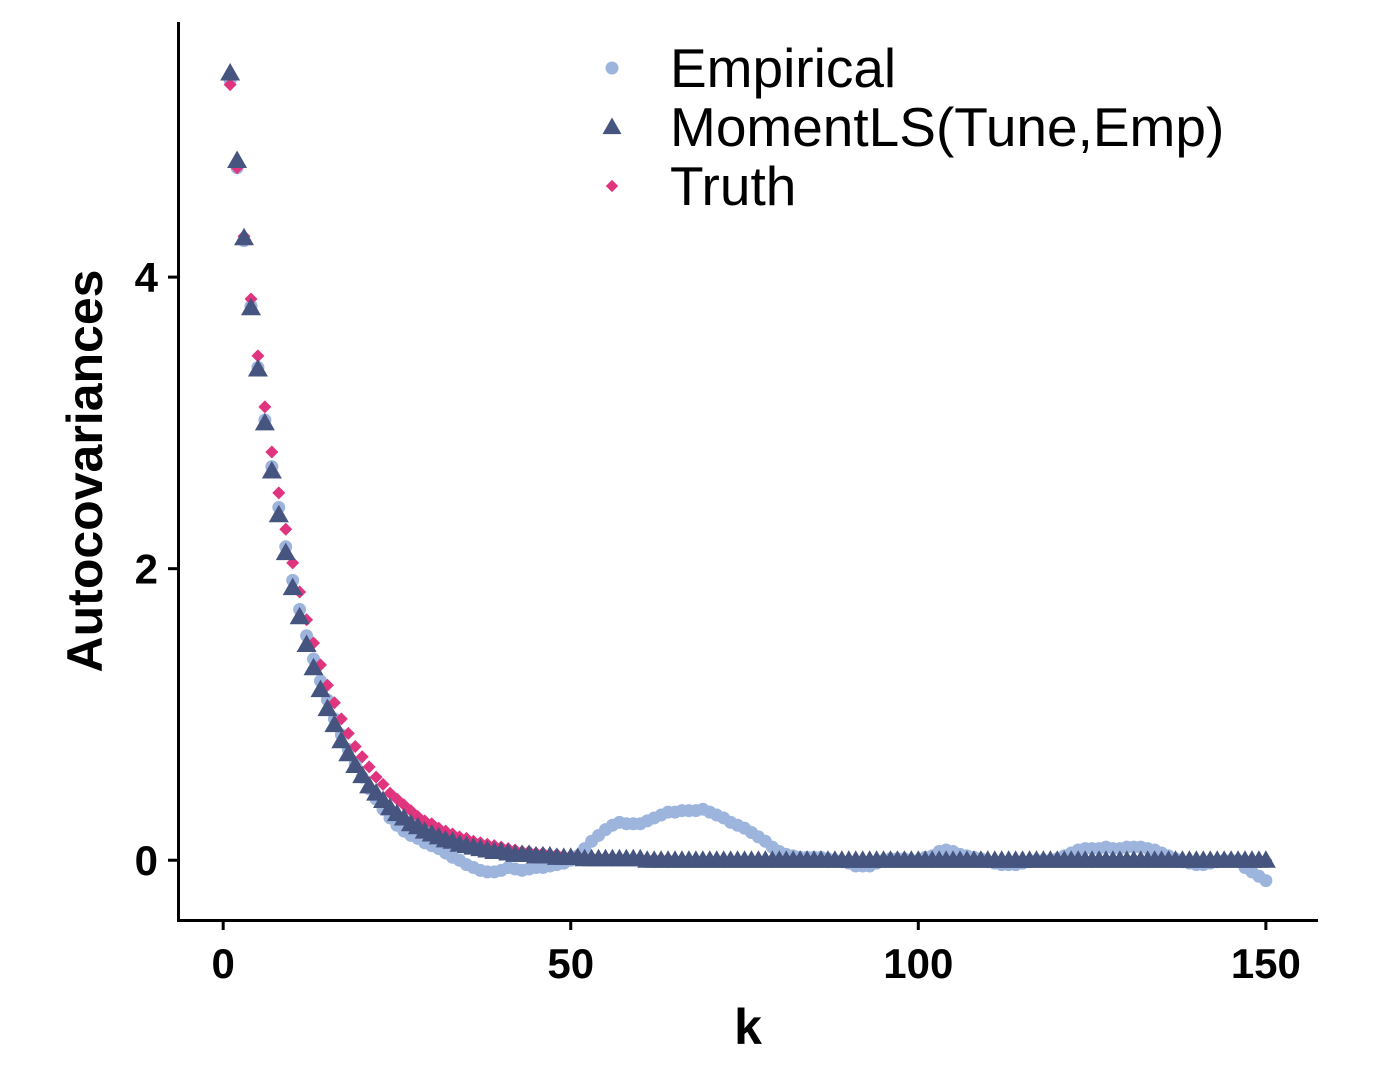  I want to click on y-ticks: 0 2 4, so click(156, 569).